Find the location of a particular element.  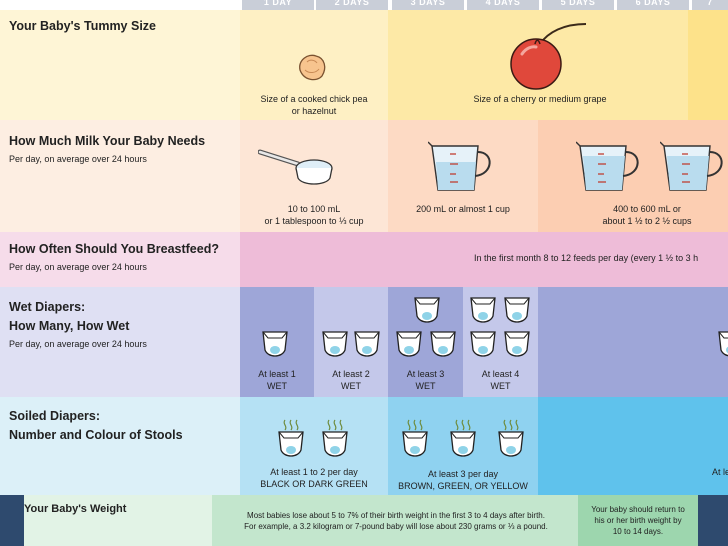

soiled-day3-line1: At least 3 per day is located at coordinates (463, 474).